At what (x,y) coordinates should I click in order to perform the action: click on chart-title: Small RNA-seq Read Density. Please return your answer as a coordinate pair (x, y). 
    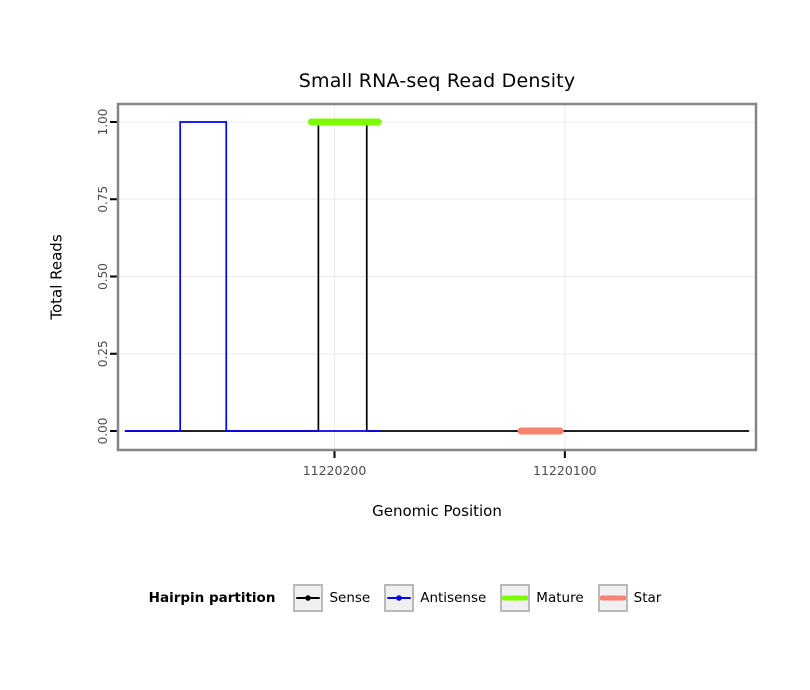
    Looking at the image, I should click on (437, 81).